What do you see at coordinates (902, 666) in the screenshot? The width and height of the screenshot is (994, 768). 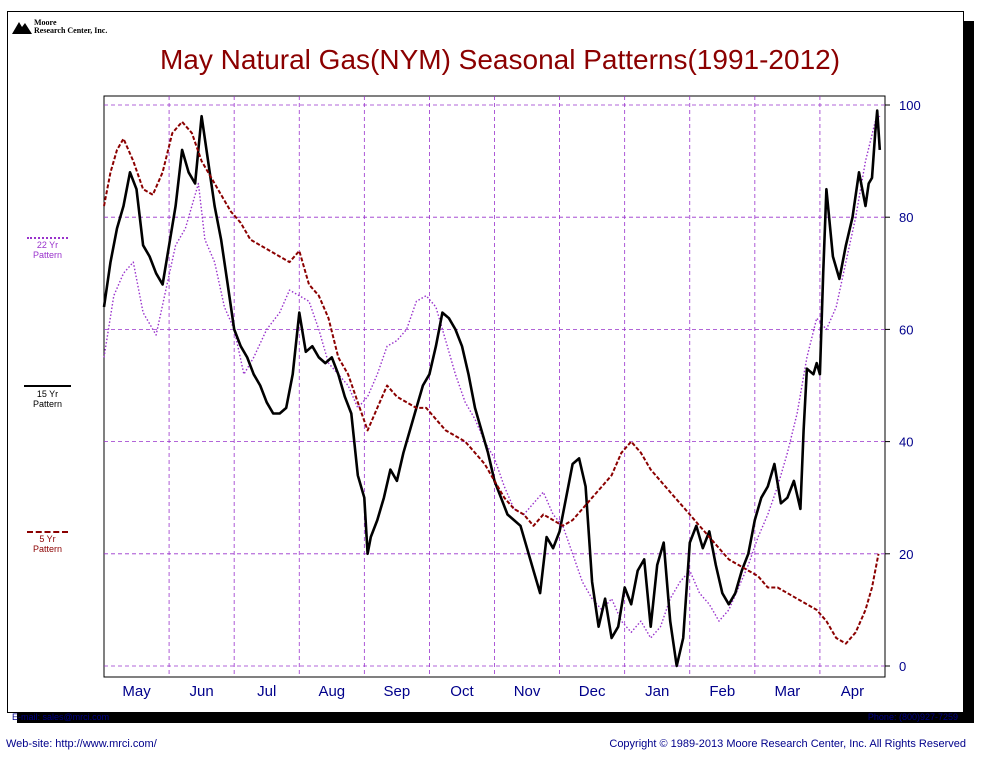 I see `y-tick-label: 0` at bounding box center [902, 666].